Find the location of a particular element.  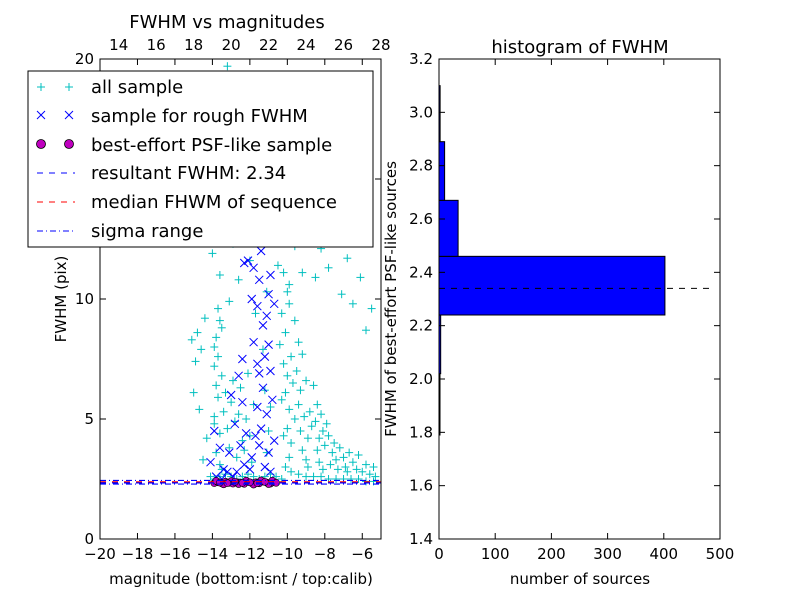

legend-marker-x is located at coordinates (55, 115).